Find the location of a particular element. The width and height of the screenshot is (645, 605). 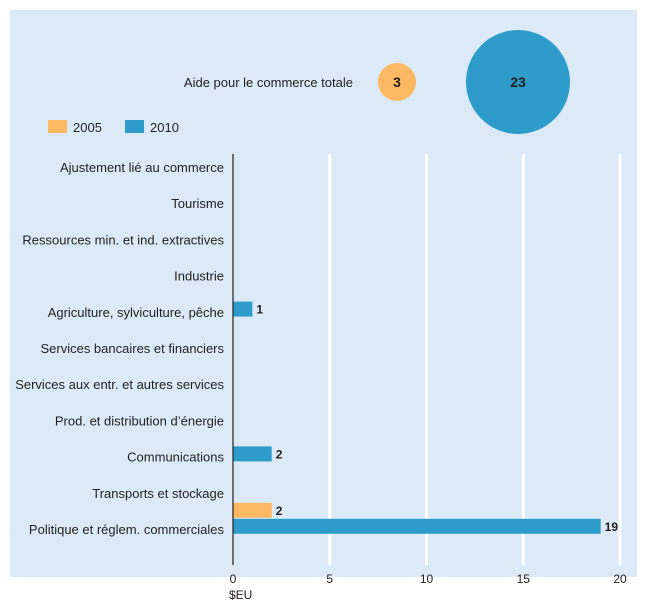

x-axis-label: $EU is located at coordinates (240, 595).